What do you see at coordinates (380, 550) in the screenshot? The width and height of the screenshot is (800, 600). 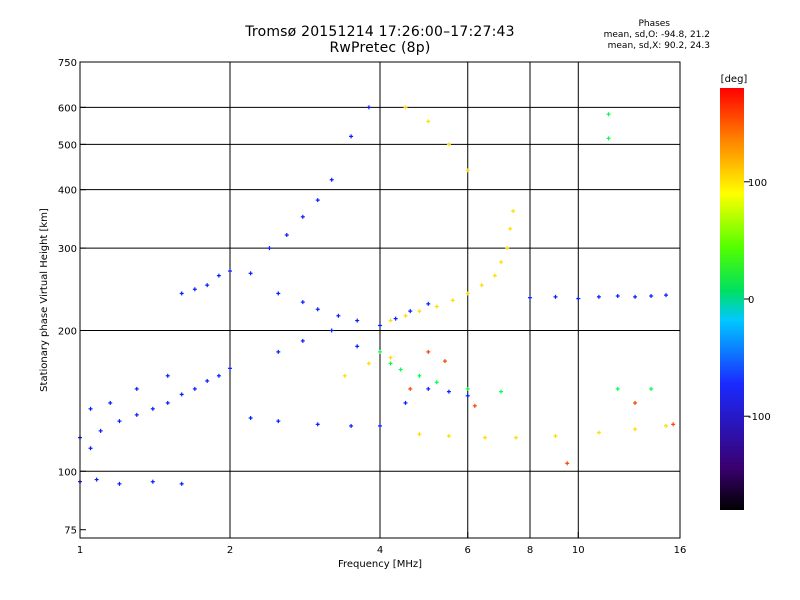 I see `x-tick-label: 4` at bounding box center [380, 550].